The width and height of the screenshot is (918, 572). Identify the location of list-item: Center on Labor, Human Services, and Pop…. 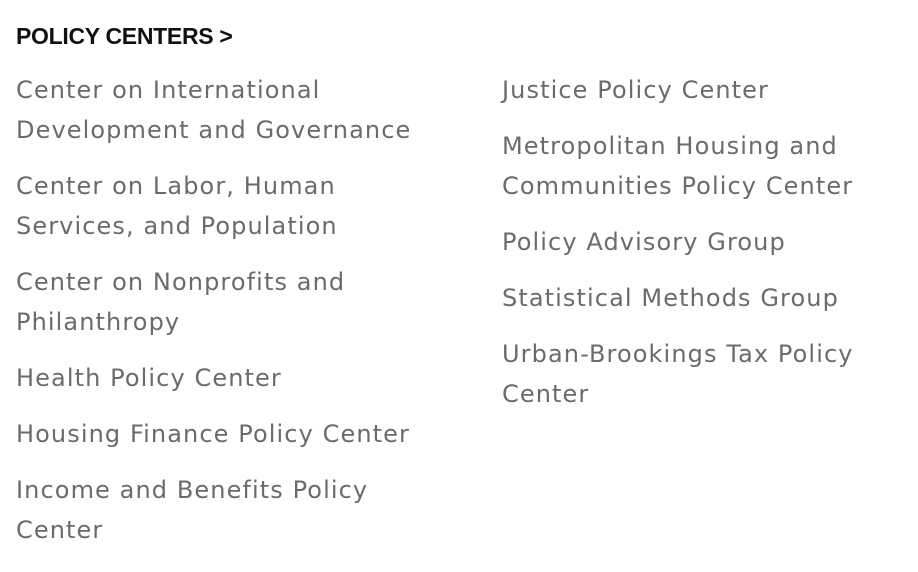
(246, 206).